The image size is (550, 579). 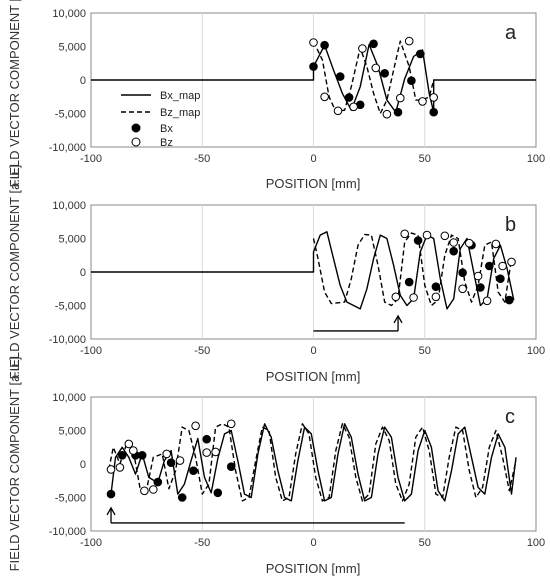 I want to click on series-lines, so click(x=304, y=270).